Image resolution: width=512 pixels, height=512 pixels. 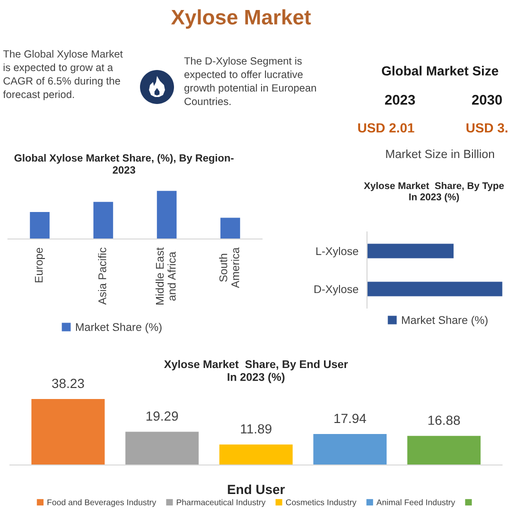 I want to click on text: USD 3., so click(x=487, y=128).